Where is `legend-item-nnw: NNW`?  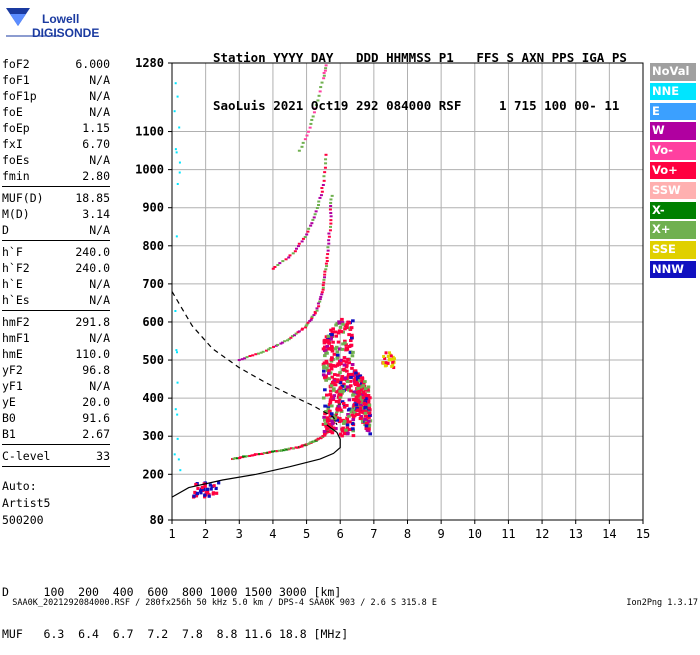 legend-item-nnw: NNW is located at coordinates (673, 269).